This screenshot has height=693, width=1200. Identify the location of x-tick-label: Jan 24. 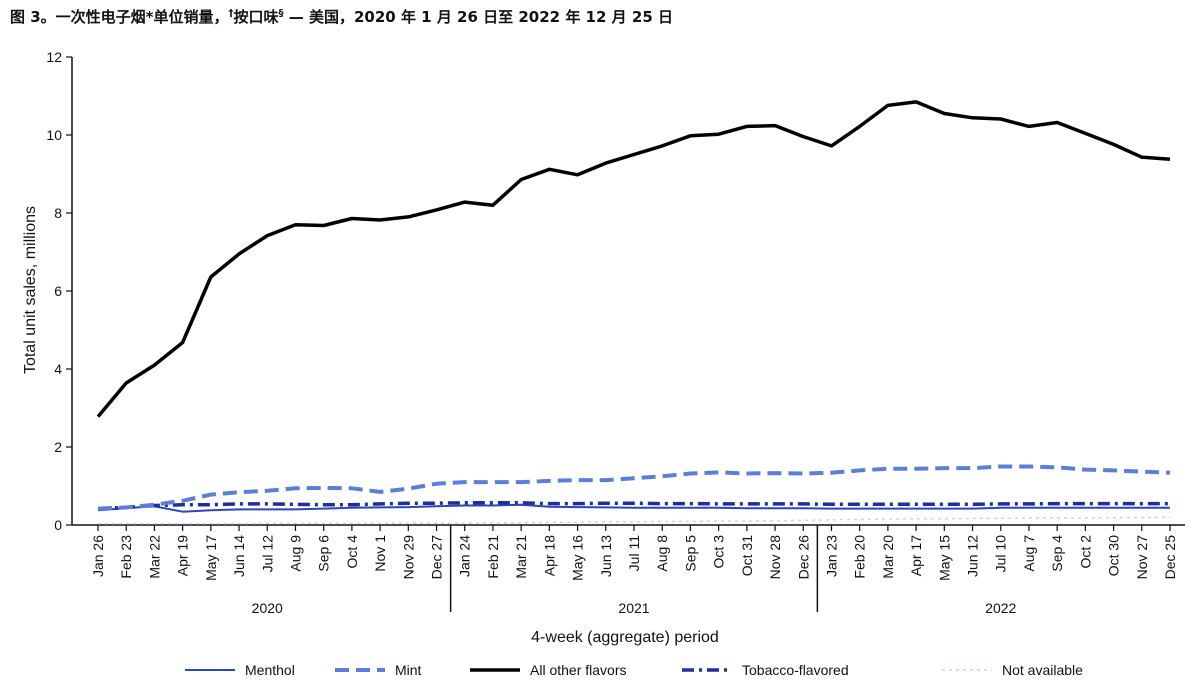
(465, 556).